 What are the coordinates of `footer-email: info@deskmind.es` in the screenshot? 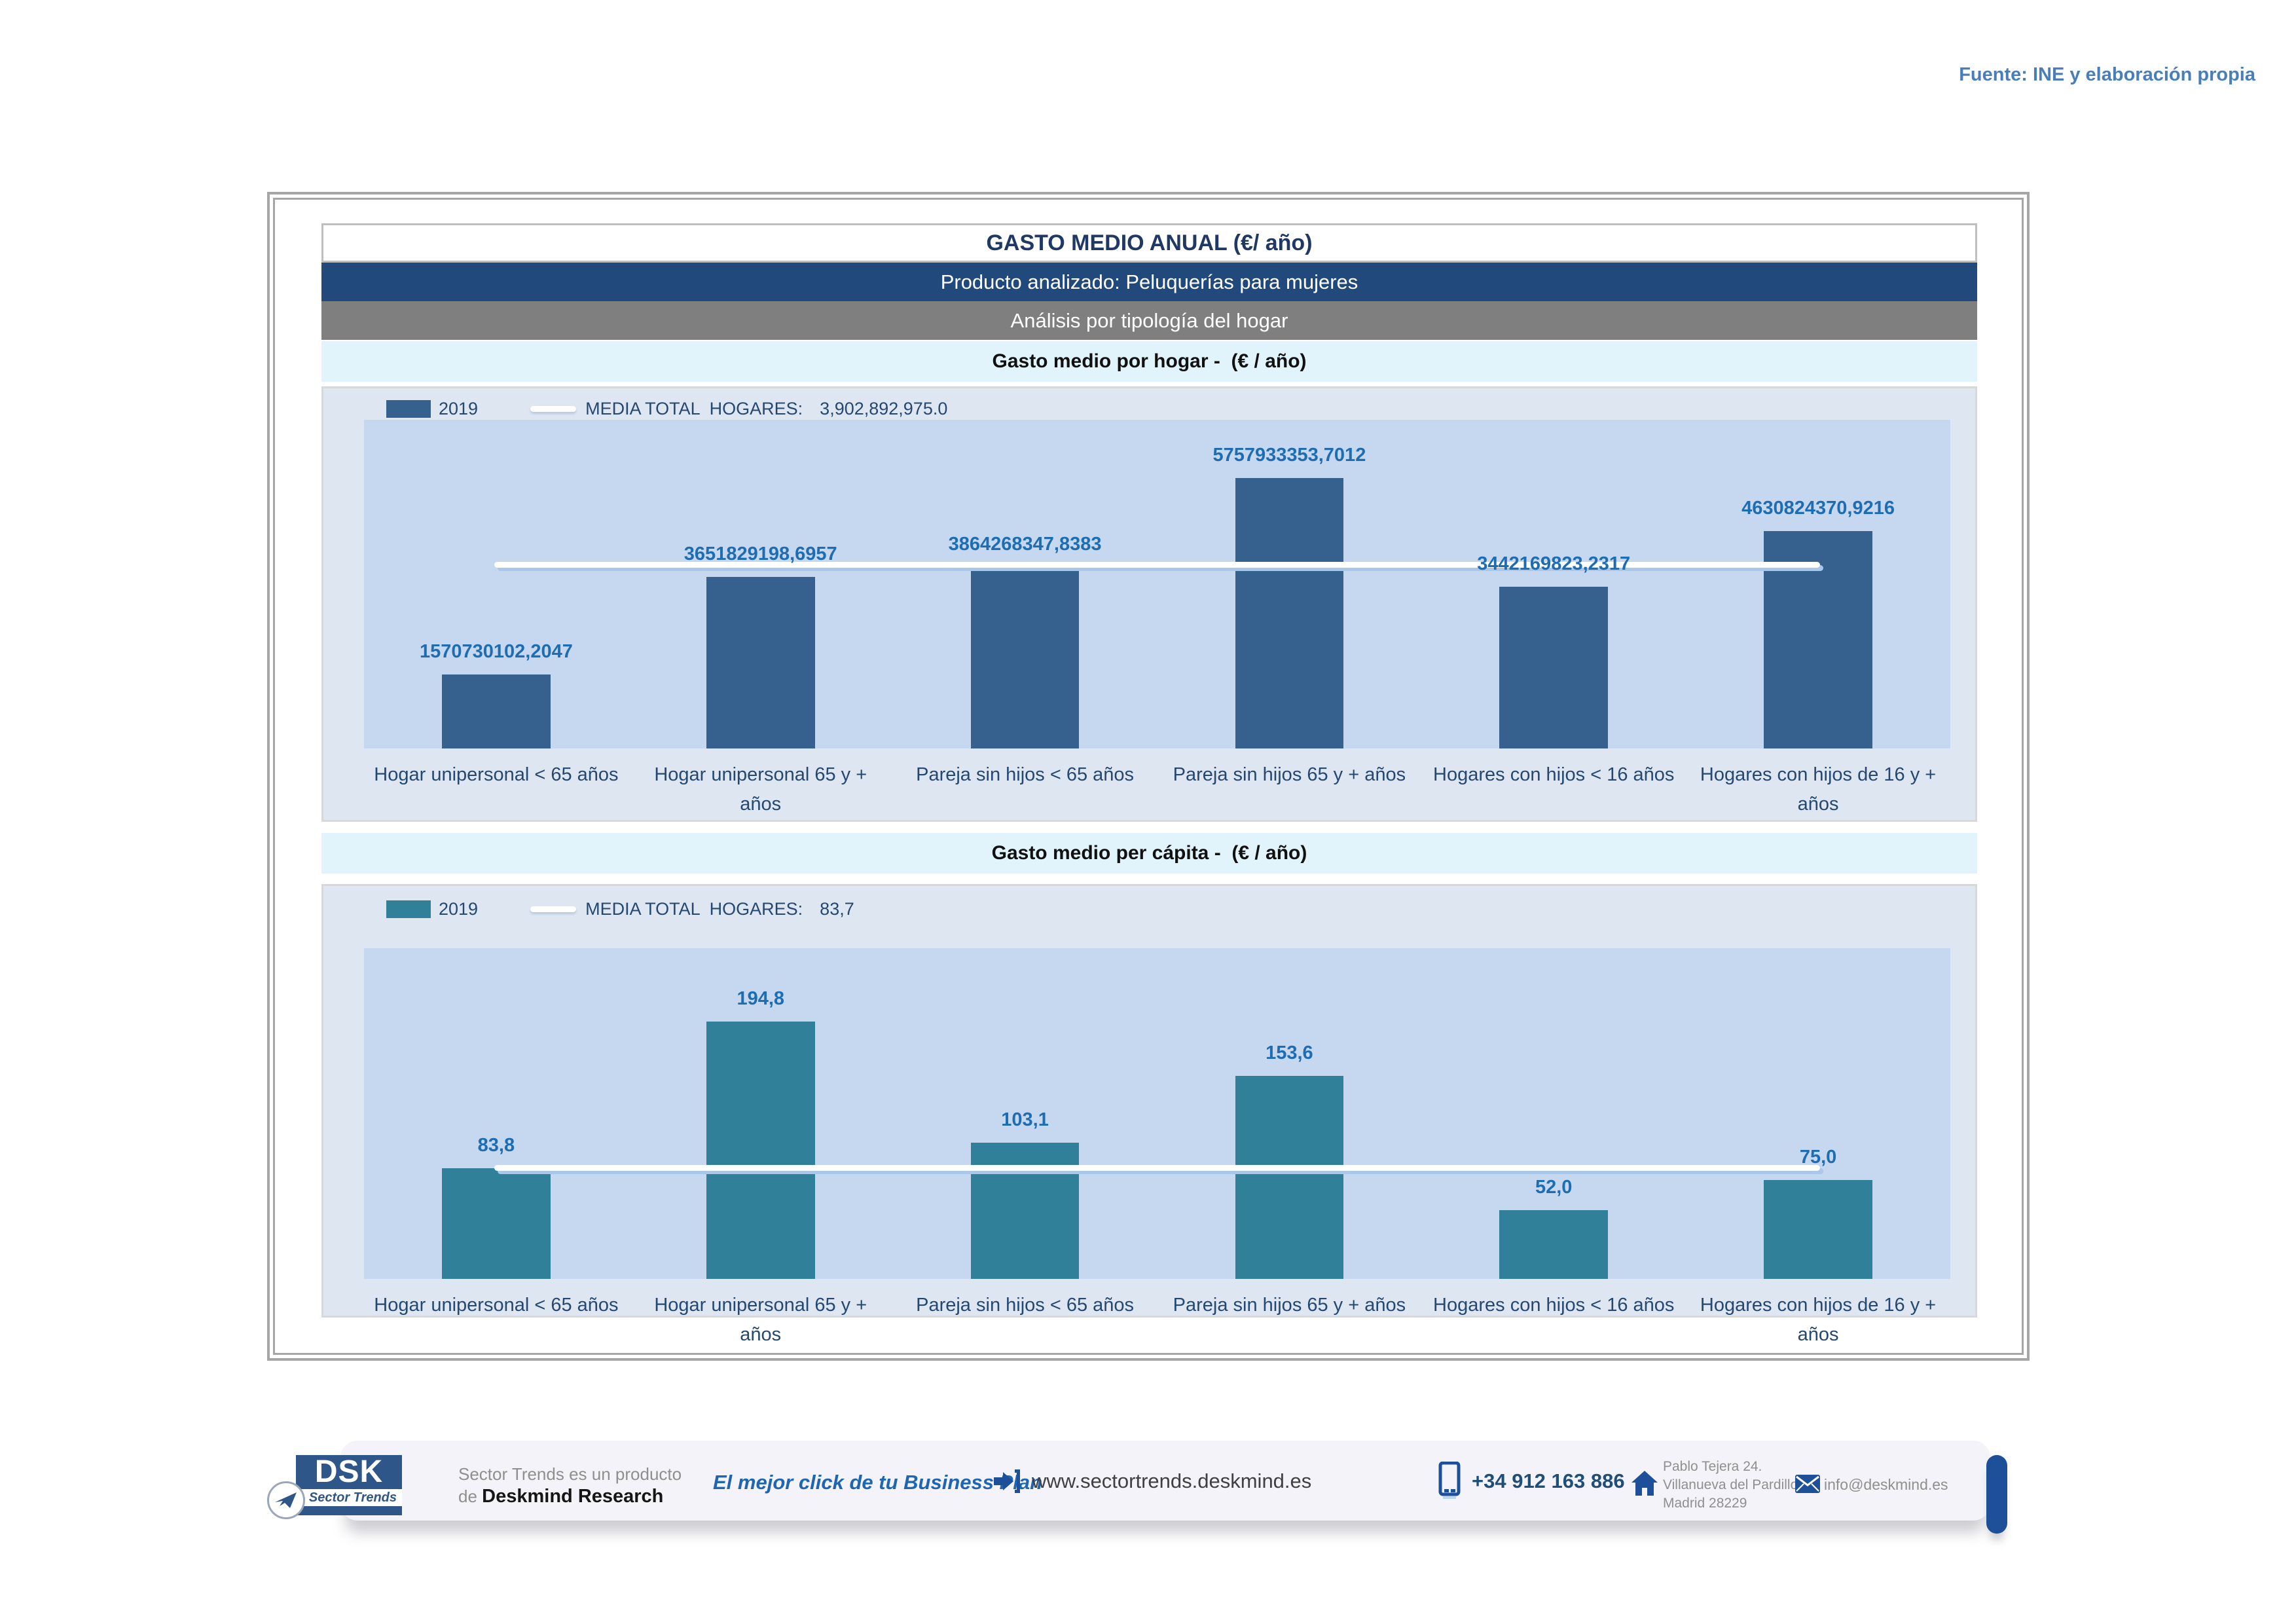 It's located at (1886, 1484).